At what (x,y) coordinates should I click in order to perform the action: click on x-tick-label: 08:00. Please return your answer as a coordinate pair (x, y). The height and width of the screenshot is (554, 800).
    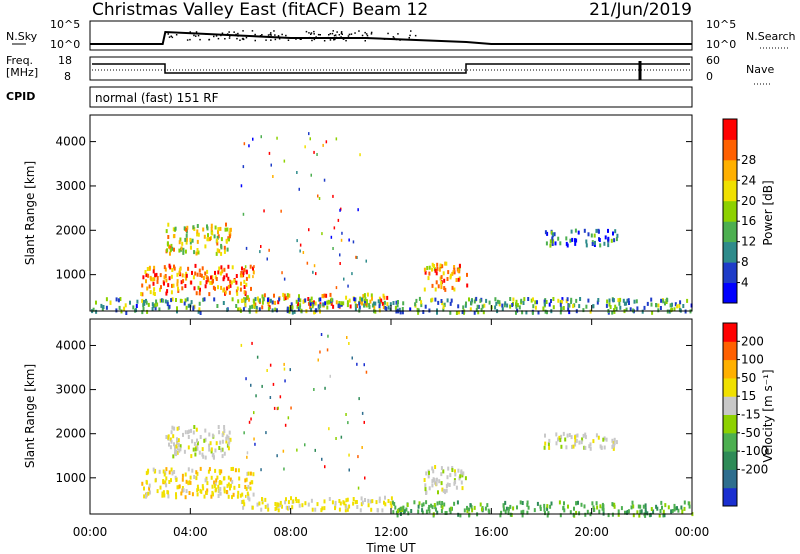
    Looking at the image, I should click on (290, 532).